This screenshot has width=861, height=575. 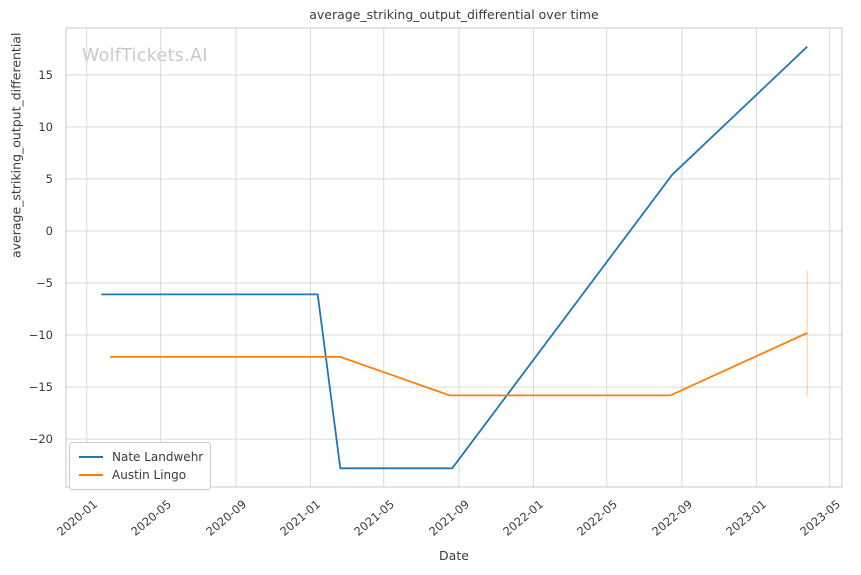 I want to click on y-tick-label: 0, so click(x=49, y=230).